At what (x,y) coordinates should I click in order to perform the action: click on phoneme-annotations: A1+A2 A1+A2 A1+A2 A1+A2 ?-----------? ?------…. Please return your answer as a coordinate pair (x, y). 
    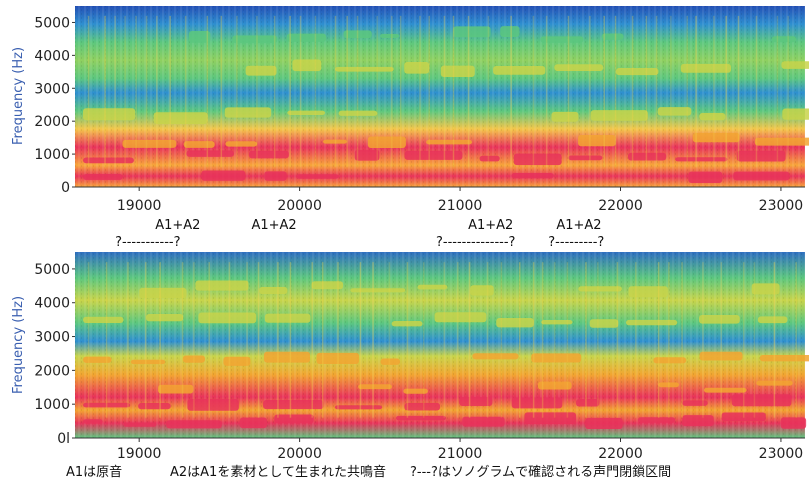
    Looking at the image, I should click on (359, 234).